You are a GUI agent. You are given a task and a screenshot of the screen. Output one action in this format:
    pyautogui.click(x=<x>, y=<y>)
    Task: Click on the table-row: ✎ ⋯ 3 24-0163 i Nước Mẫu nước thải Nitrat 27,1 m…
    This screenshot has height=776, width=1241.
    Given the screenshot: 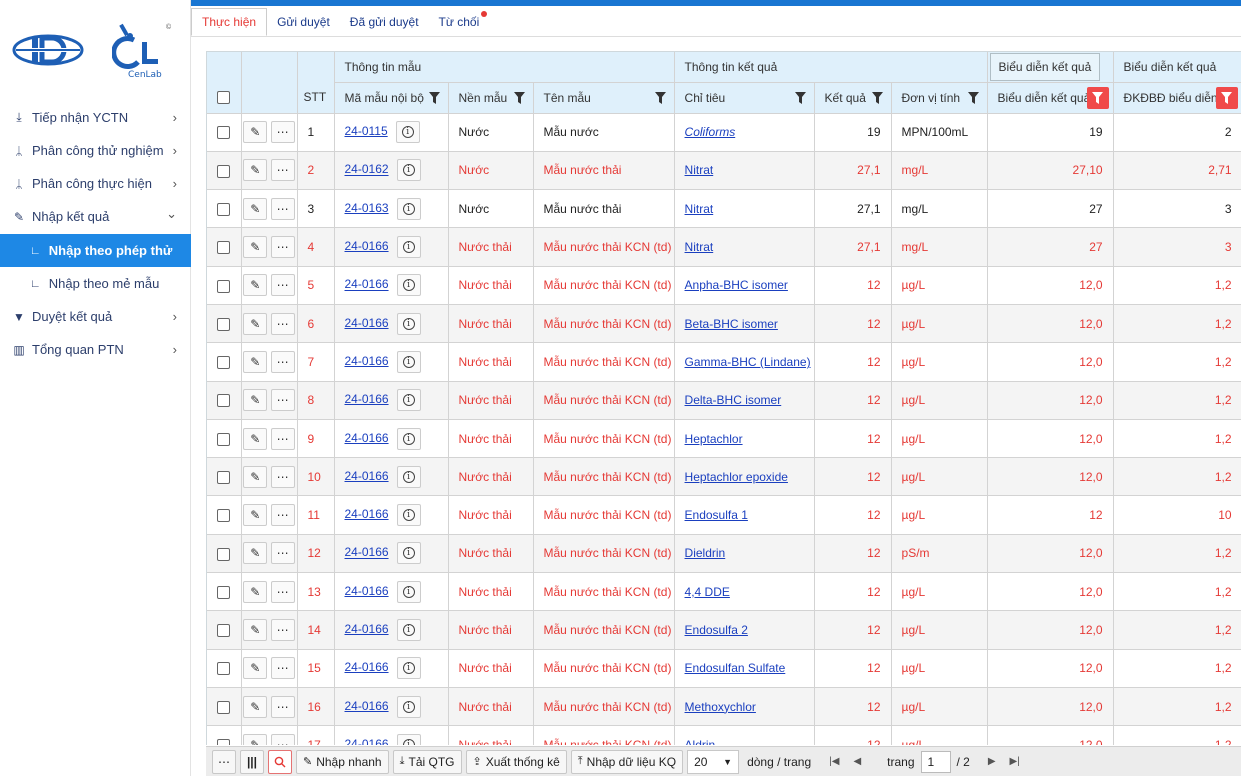 What is the action you would take?
    pyautogui.click(x=724, y=209)
    